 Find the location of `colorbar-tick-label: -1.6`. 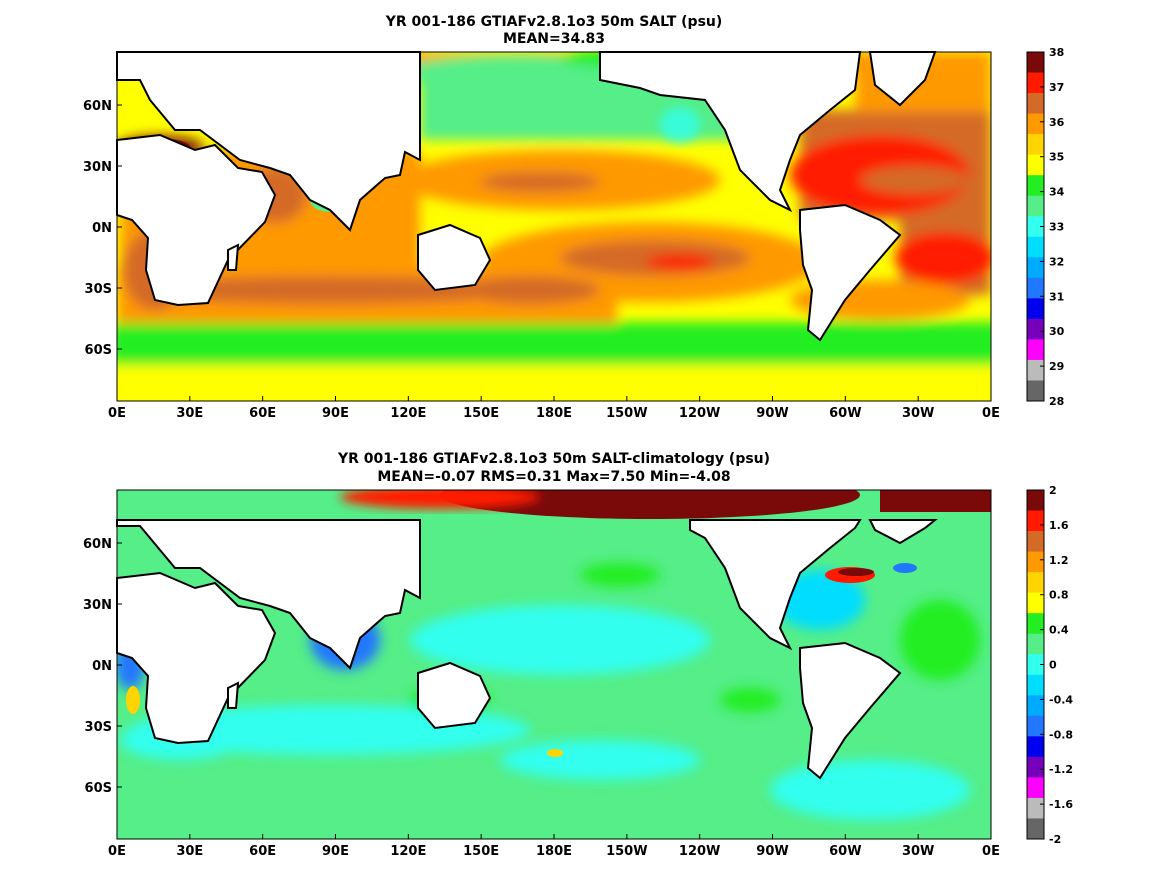

colorbar-tick-label: -1.6 is located at coordinates (1061, 804).